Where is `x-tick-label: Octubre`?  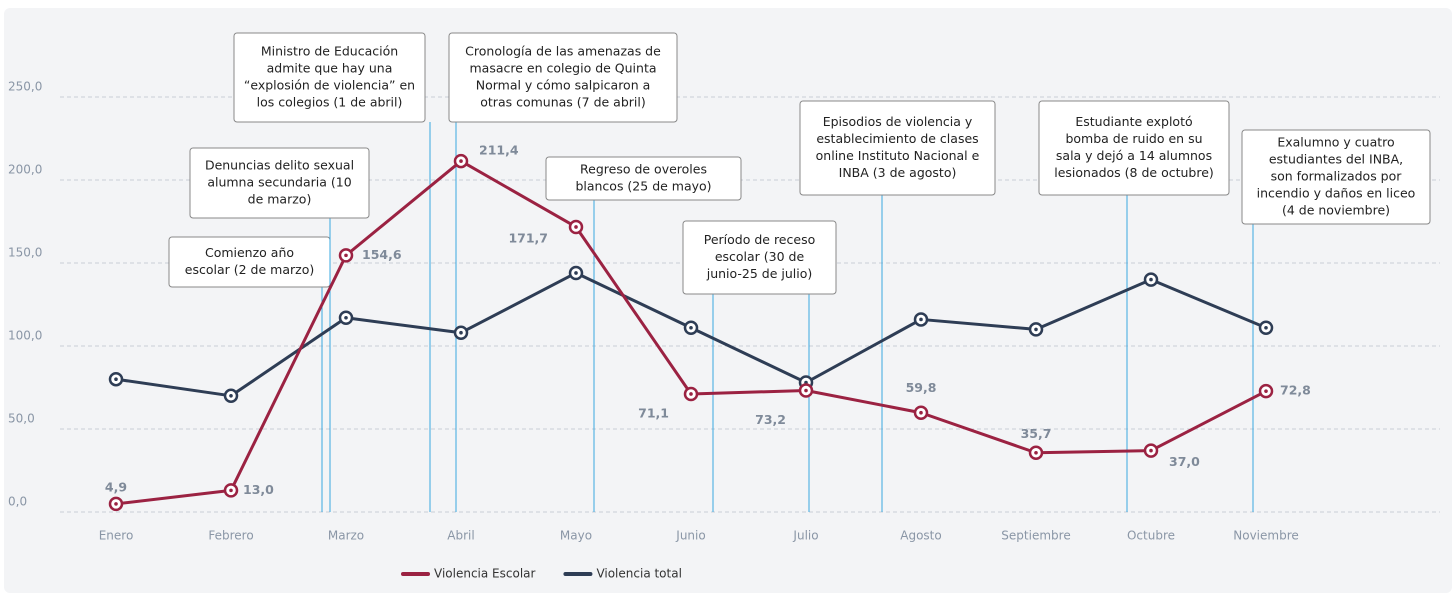
x-tick-label: Octubre is located at coordinates (1151, 536).